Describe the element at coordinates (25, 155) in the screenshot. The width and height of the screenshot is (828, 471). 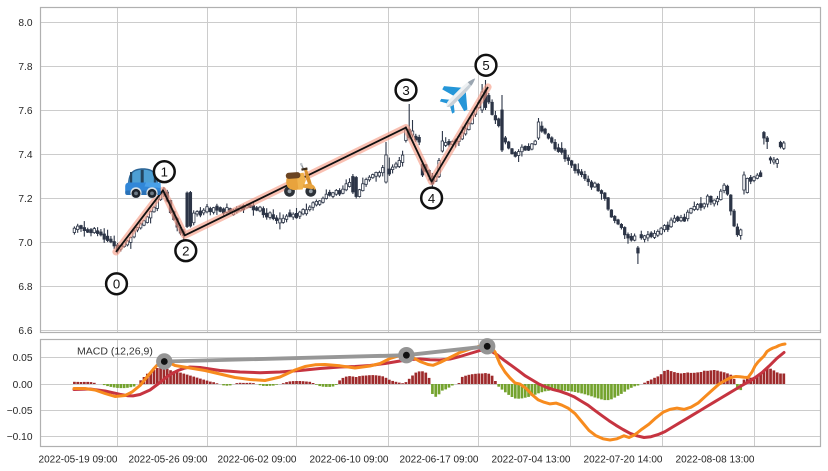
I see `svg-text: 7.4` at that location.